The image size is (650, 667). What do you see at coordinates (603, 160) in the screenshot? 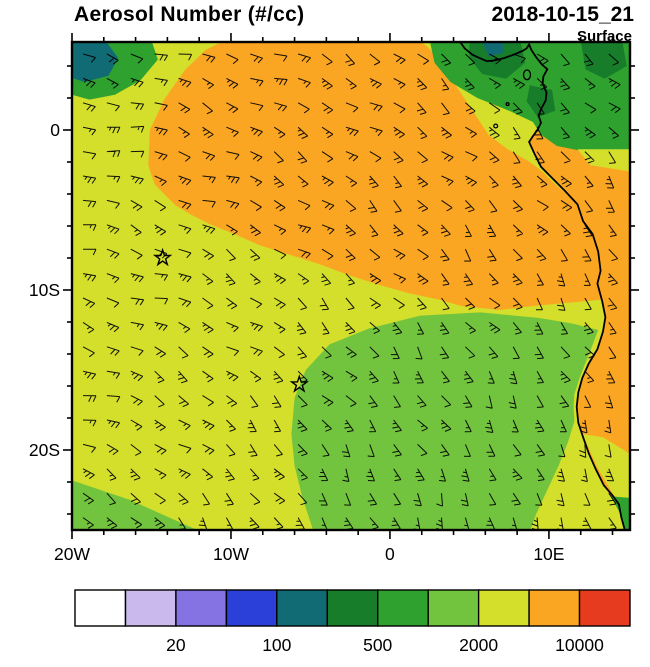
I see `region-land-yellowgreen-band` at bounding box center [603, 160].